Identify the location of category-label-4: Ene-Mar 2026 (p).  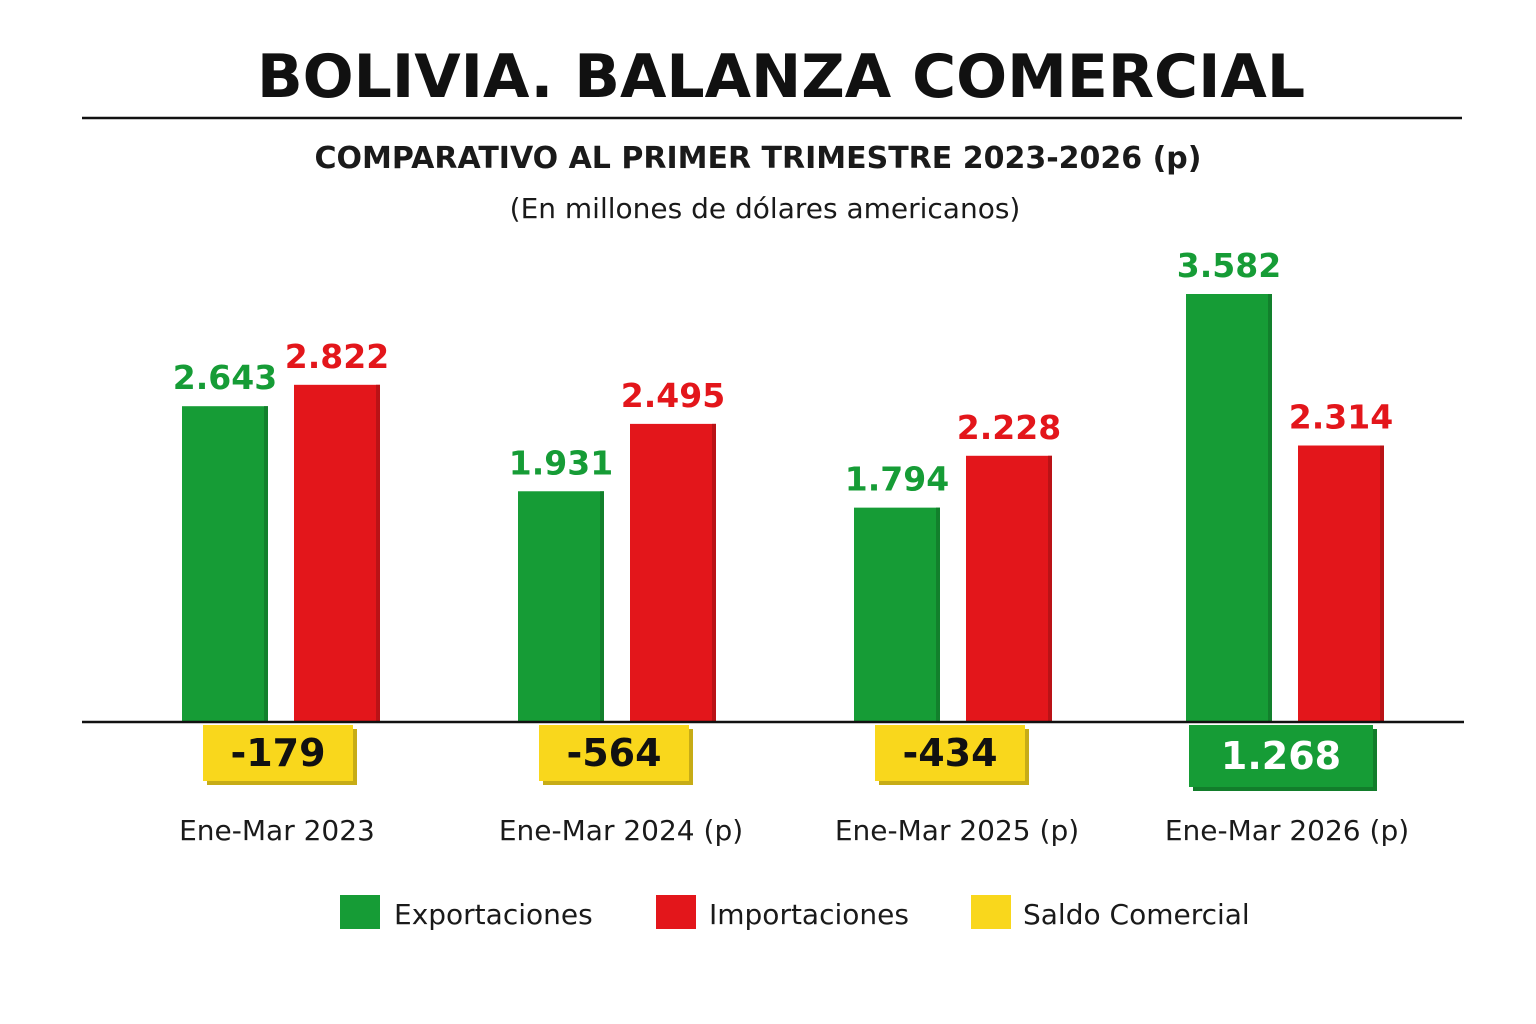
(1287, 830).